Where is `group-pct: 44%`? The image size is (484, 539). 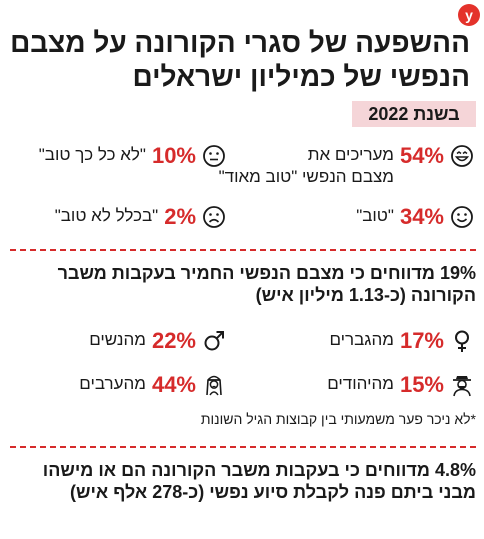
group-pct: 44% is located at coordinates (173, 384).